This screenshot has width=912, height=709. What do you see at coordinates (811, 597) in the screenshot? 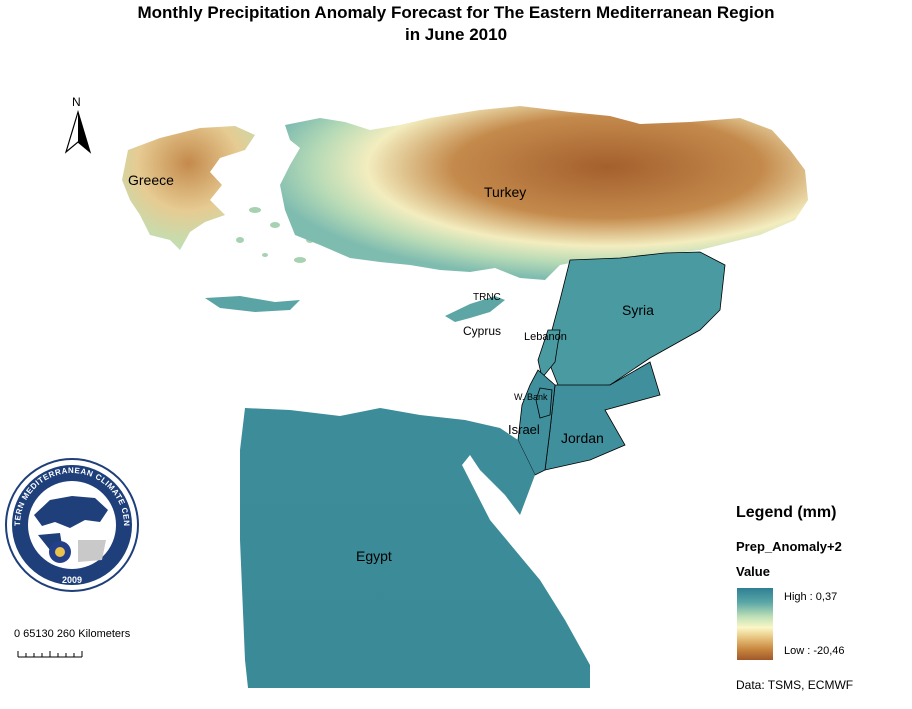
I see `legend-high-label: High : 0,37` at bounding box center [811, 597].